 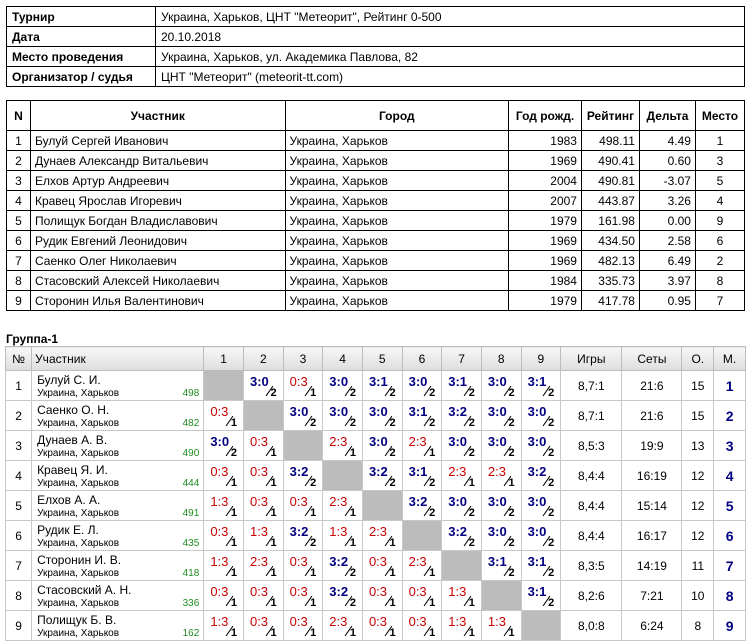 I want to click on games-total: 8,5:3, so click(x=591, y=445).